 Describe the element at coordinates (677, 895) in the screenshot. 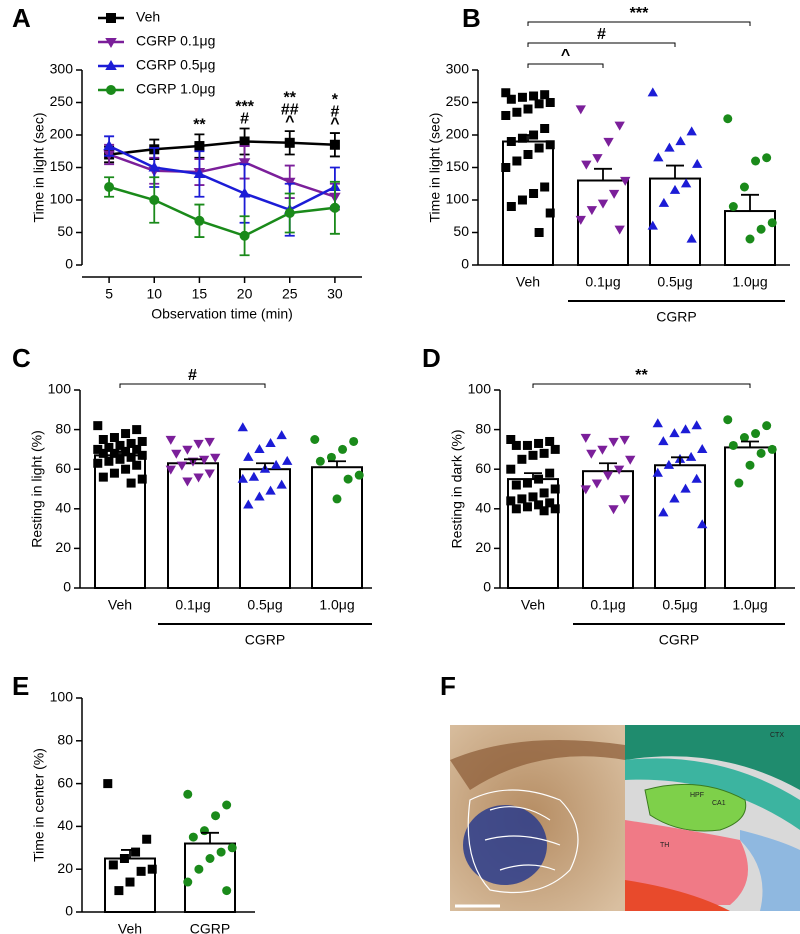

I see `atlas-midbrain` at that location.